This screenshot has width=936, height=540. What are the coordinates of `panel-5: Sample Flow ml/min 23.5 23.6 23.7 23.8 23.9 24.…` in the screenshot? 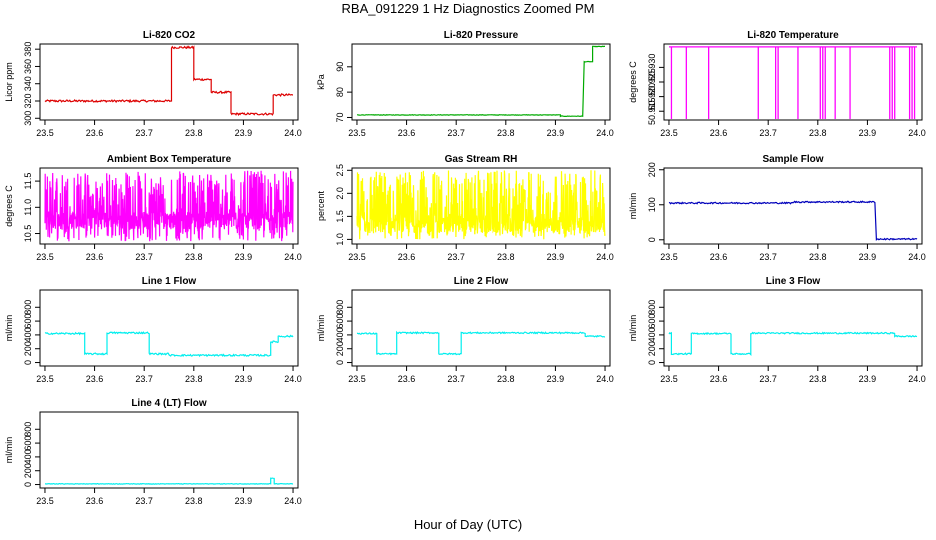 It's located at (777, 208).